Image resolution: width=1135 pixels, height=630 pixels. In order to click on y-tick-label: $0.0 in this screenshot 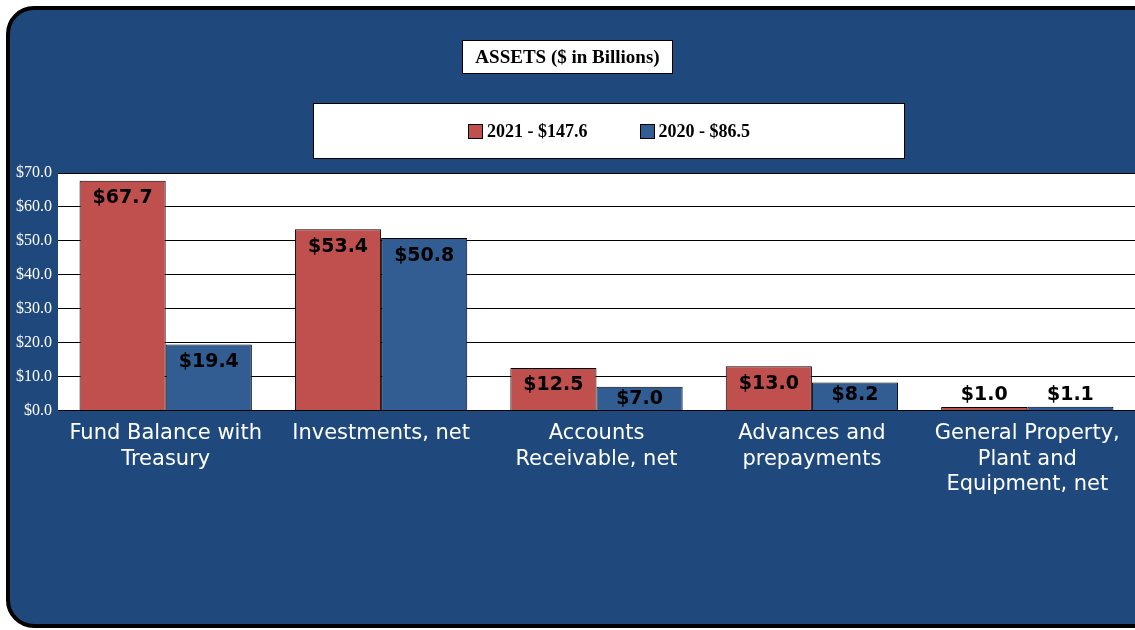, I will do `click(38, 409)`.